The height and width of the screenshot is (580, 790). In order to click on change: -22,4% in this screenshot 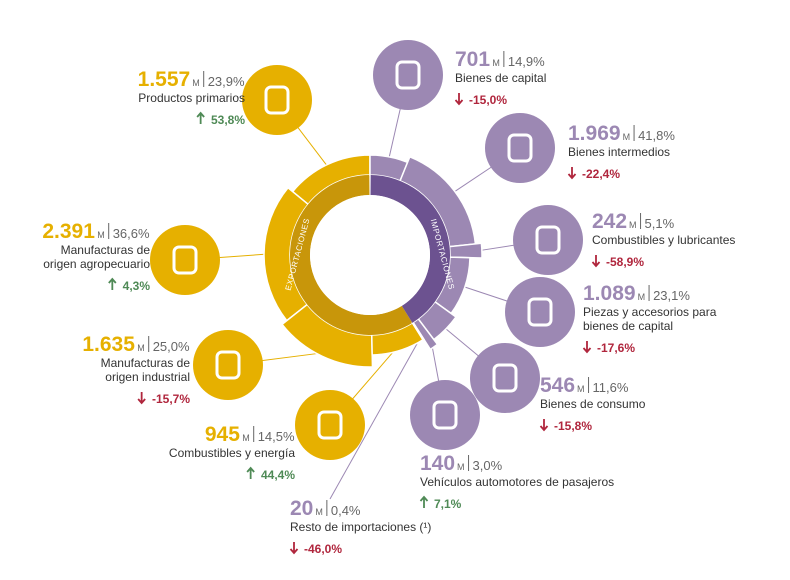, I will do `click(601, 174)`.